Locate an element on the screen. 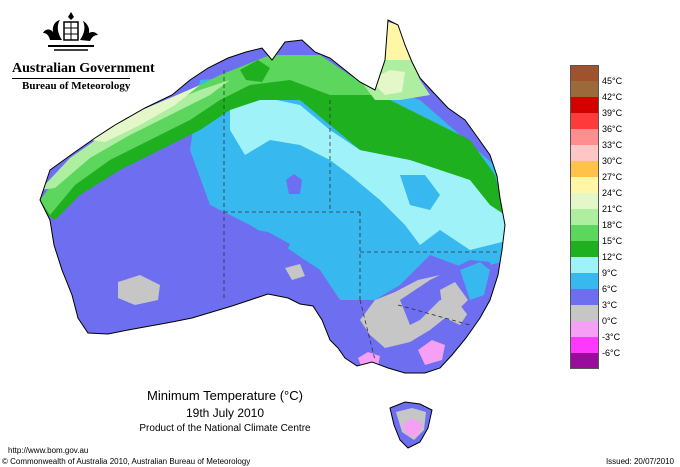 Image resolution: width=680 pixels, height=467 pixels. legend-label: 24°C is located at coordinates (612, 193).